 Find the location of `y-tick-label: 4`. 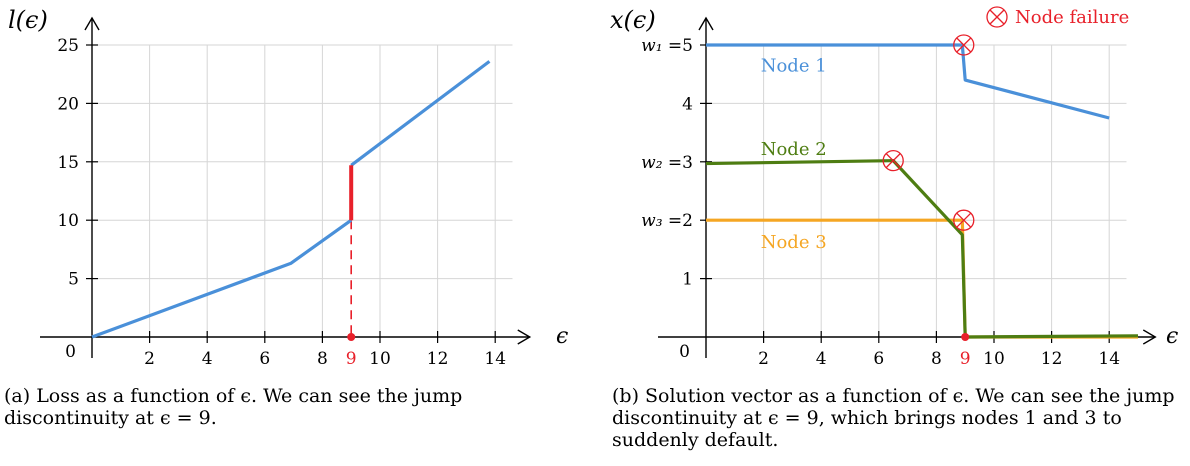

y-tick-label: 4 is located at coordinates (687, 104).